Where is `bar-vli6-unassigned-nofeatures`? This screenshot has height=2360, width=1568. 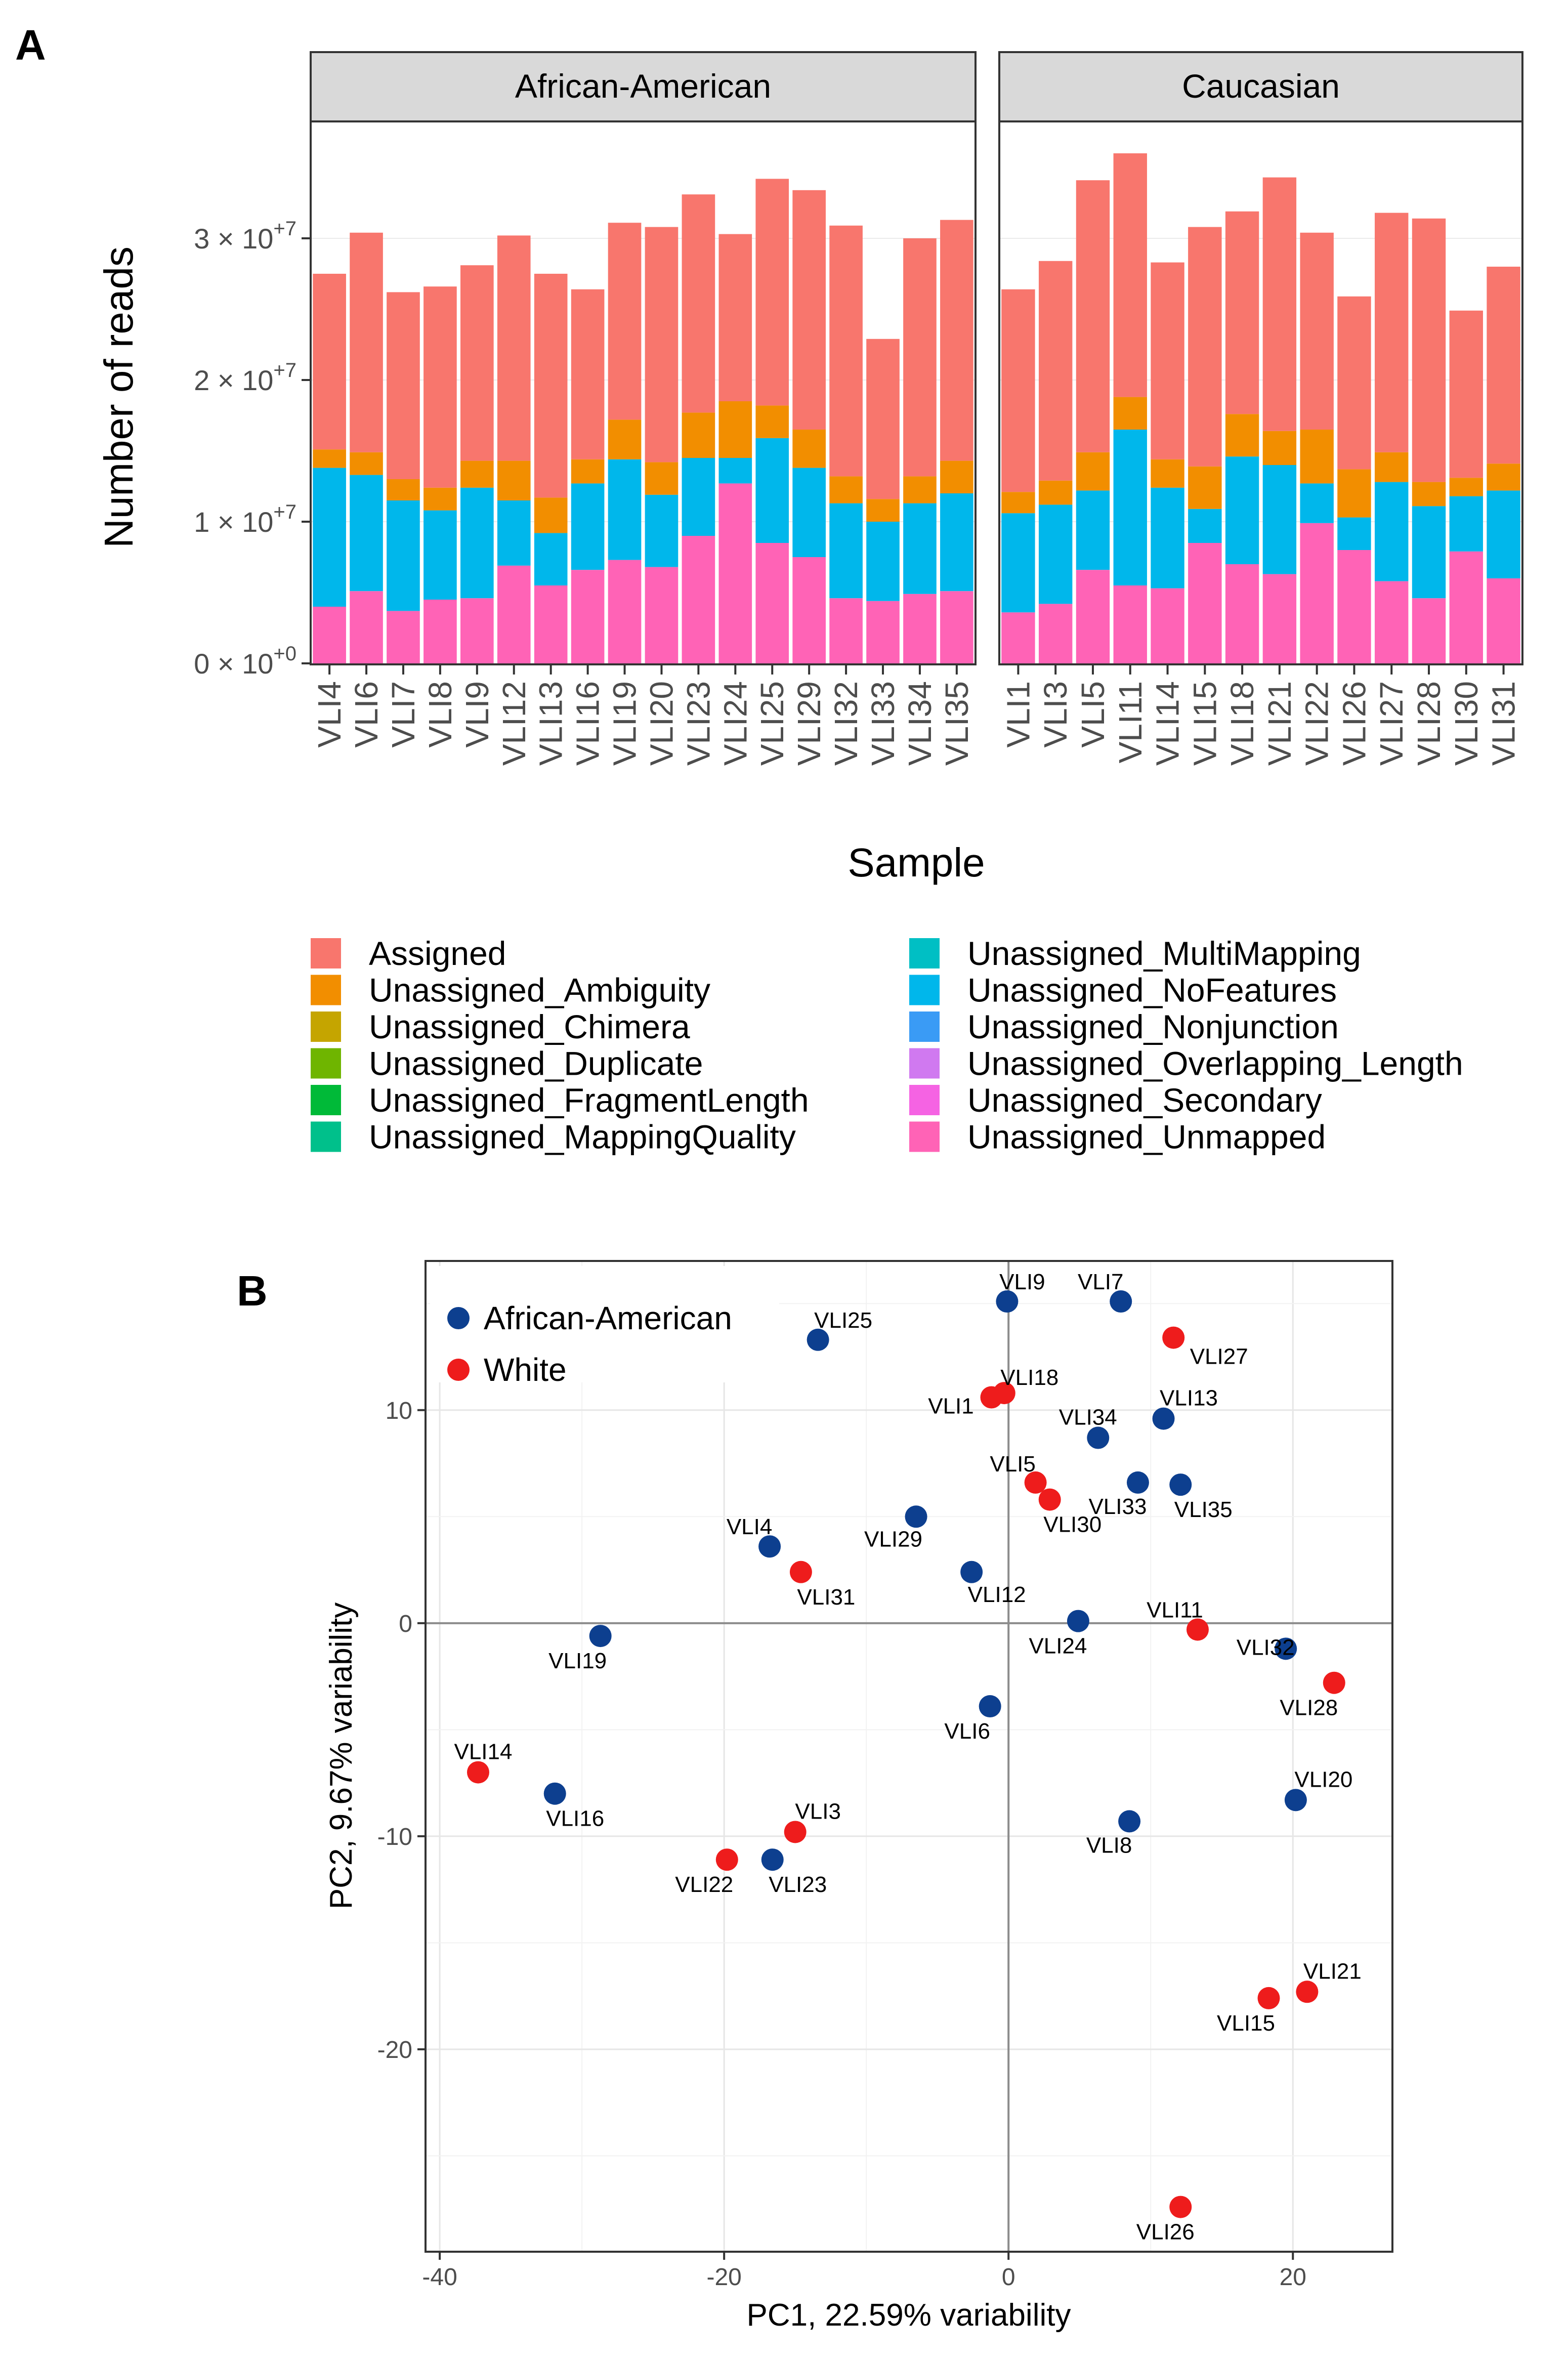
bar-vli6-unassigned-nofeatures is located at coordinates (366, 533).